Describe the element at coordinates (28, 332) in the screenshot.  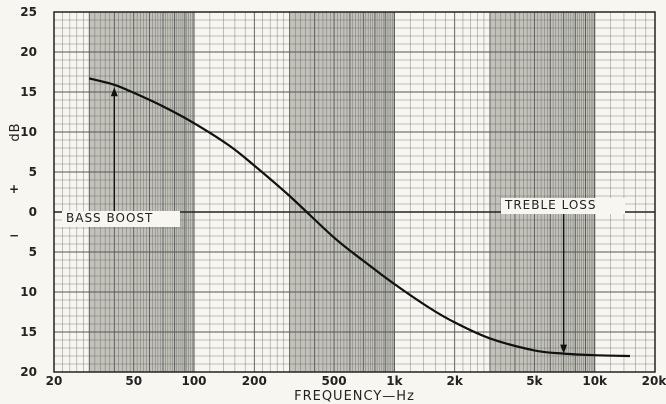
I see `y-tick-label-8: 15` at that location.